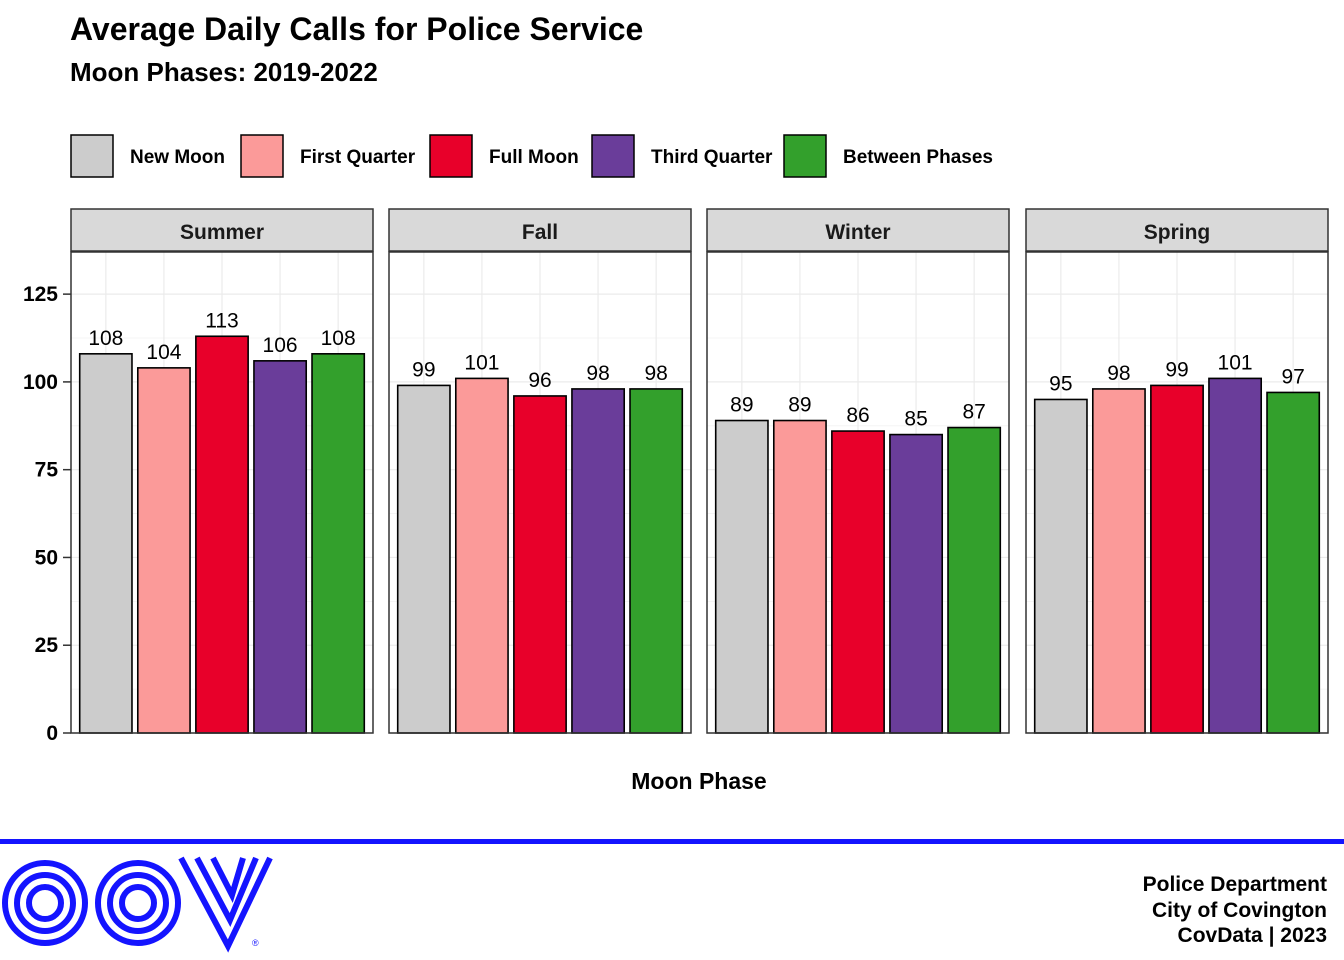  Describe the element at coordinates (1252, 935) in the screenshot. I see `footer-line-credit: CovData | 2023` at that location.